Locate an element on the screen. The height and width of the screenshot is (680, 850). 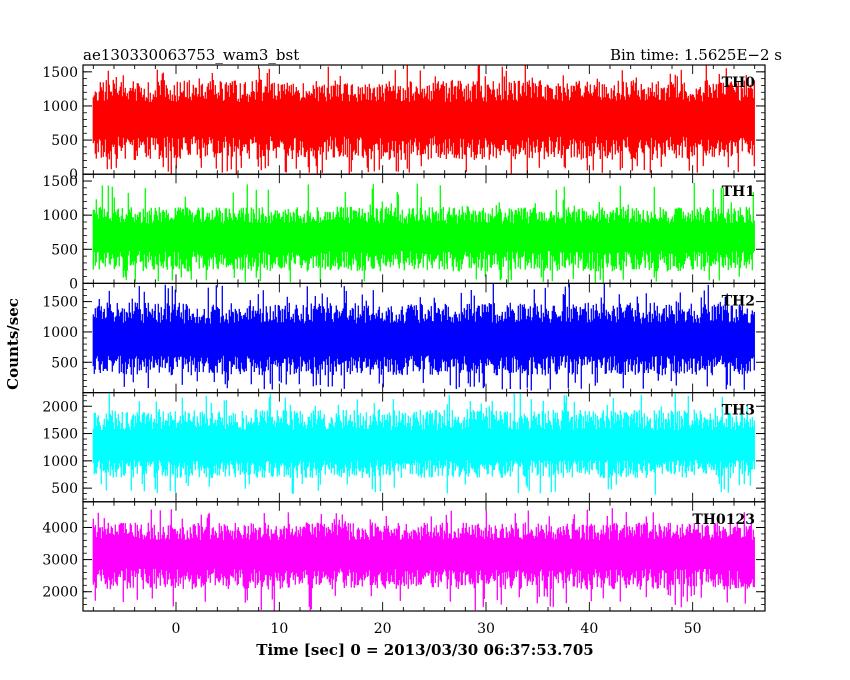
panel-label-th1: TH1 is located at coordinates (738, 192).